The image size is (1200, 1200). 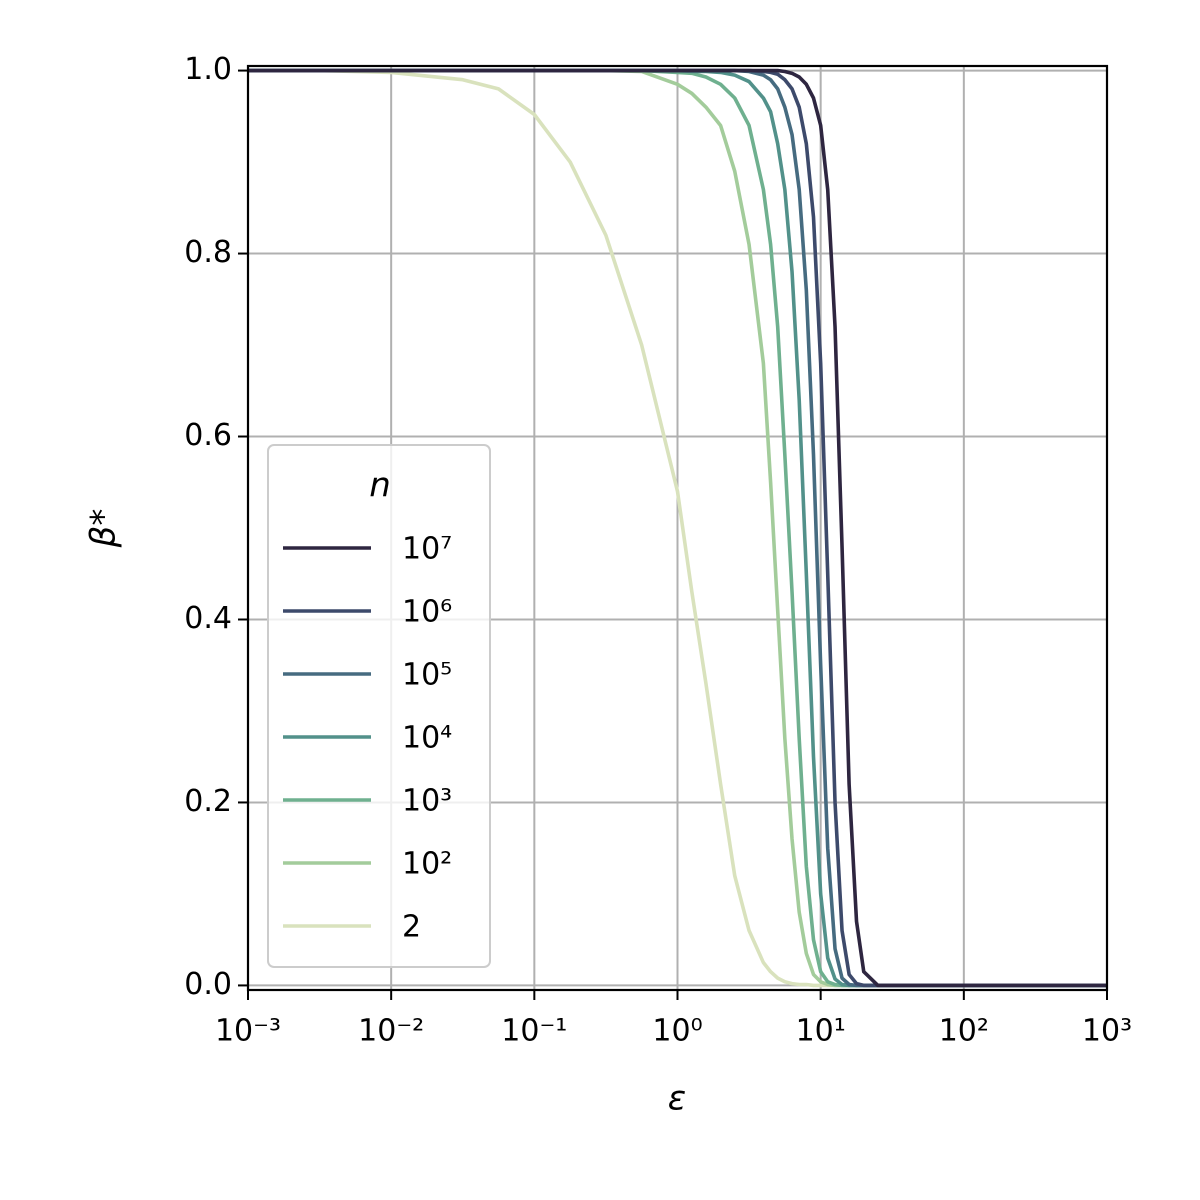 I want to click on x-tick-label: 10³, so click(x=1107, y=1031).